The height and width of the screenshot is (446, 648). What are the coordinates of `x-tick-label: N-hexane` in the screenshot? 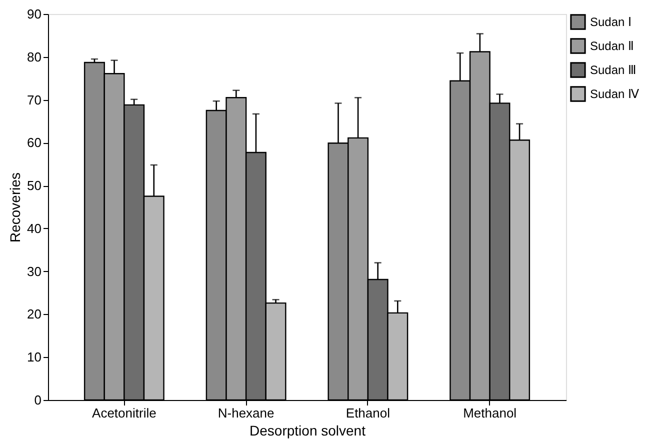 It's located at (246, 413).